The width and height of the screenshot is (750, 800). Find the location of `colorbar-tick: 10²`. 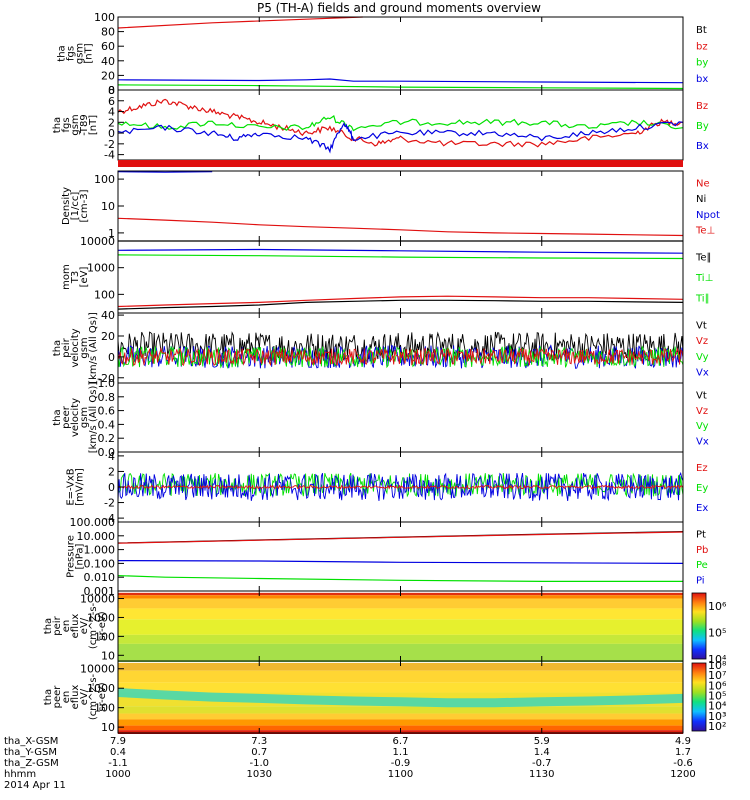

colorbar-tick: 10² is located at coordinates (717, 726).